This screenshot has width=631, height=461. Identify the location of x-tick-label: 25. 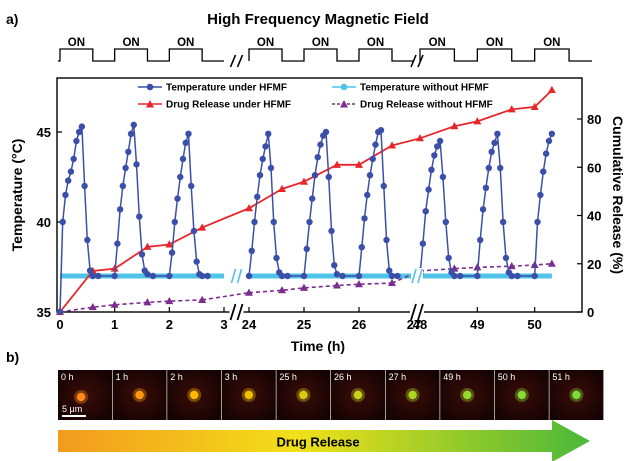
(304, 324).